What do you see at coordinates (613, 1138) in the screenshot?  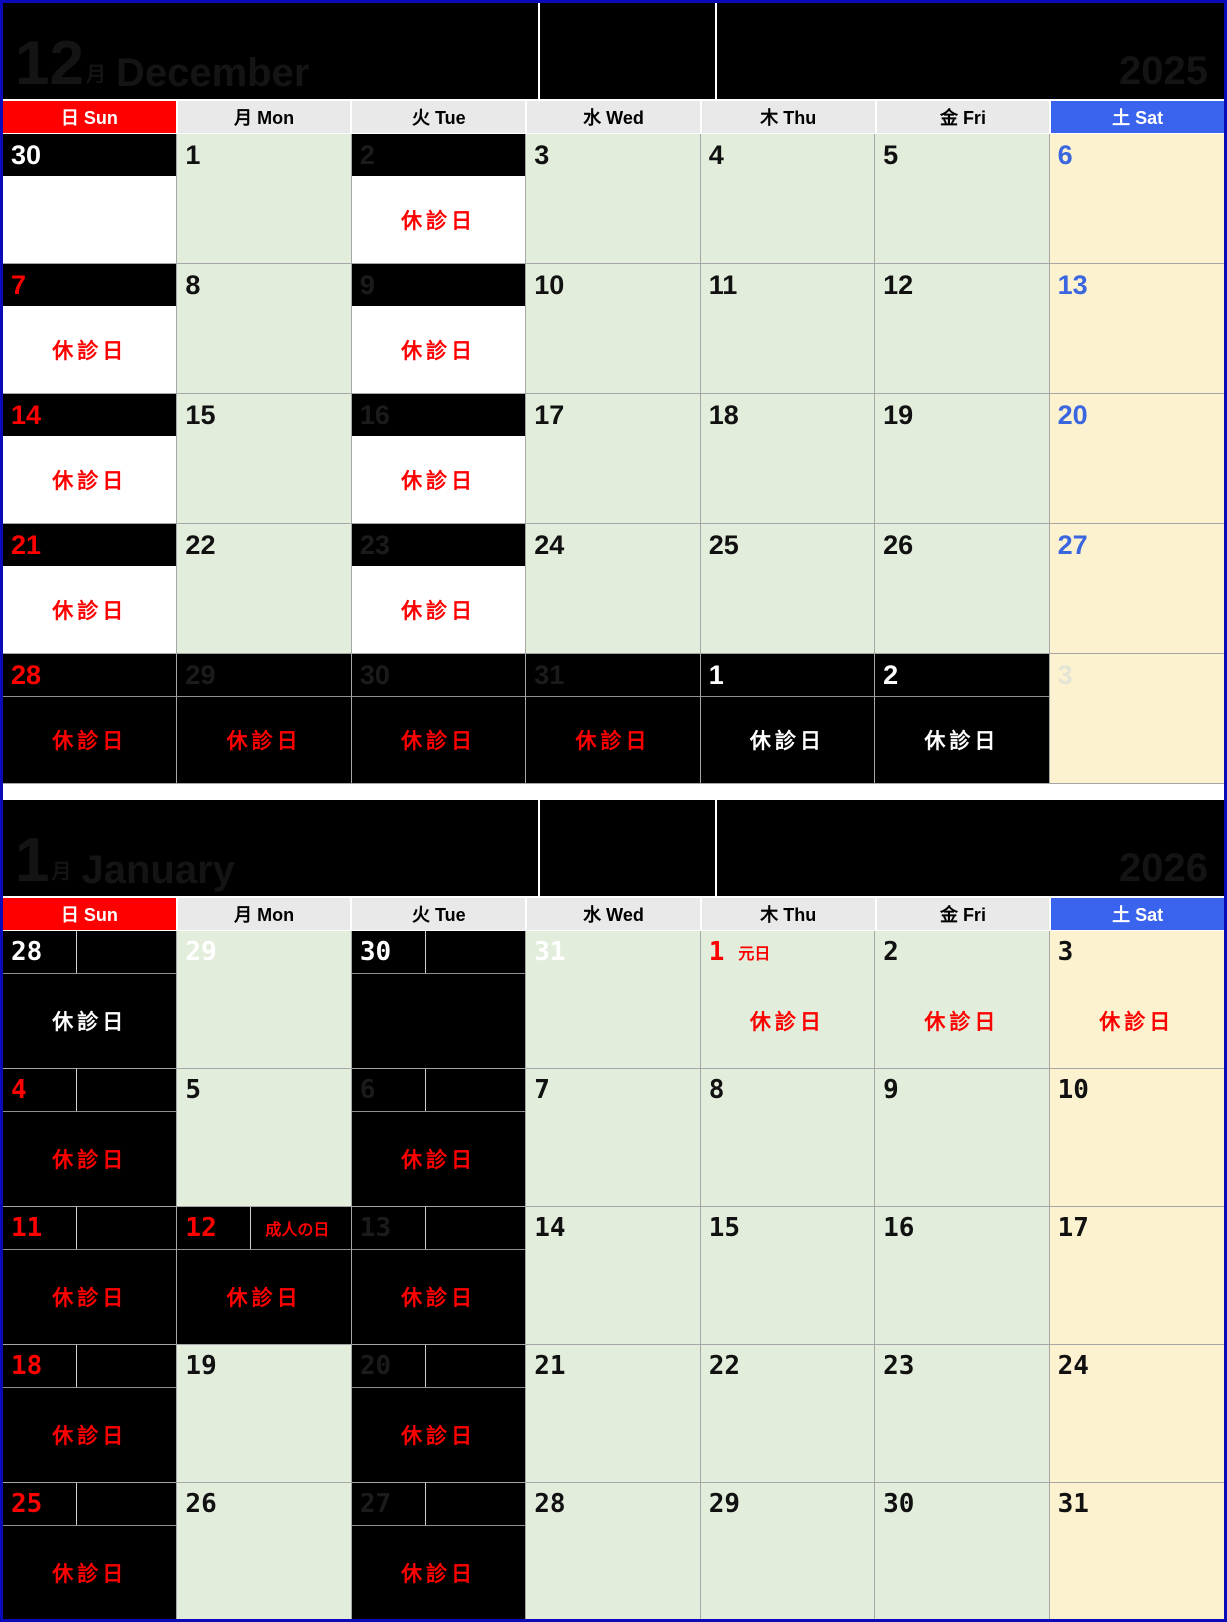 I see `day-cell: 7` at bounding box center [613, 1138].